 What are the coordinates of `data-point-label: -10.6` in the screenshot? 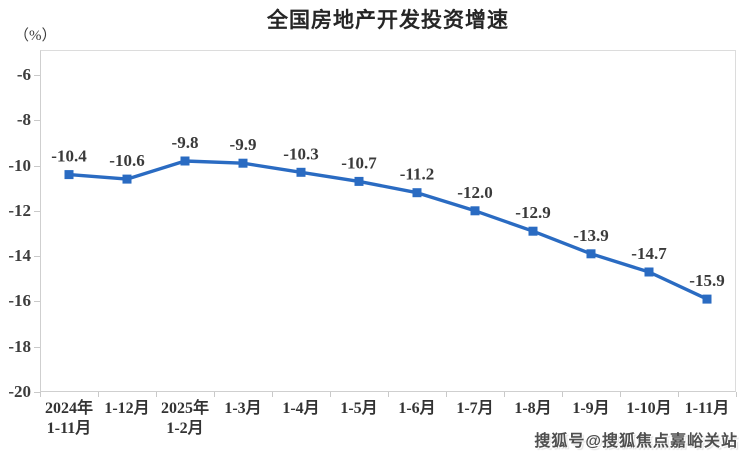 It's located at (126, 160).